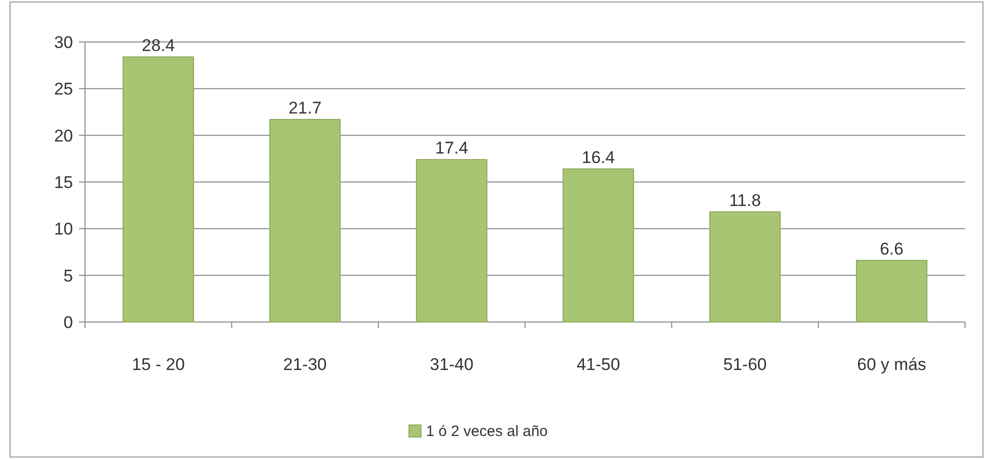 The width and height of the screenshot is (985, 459). Describe the element at coordinates (598, 364) in the screenshot. I see `x-tick-label: 41-50` at that location.